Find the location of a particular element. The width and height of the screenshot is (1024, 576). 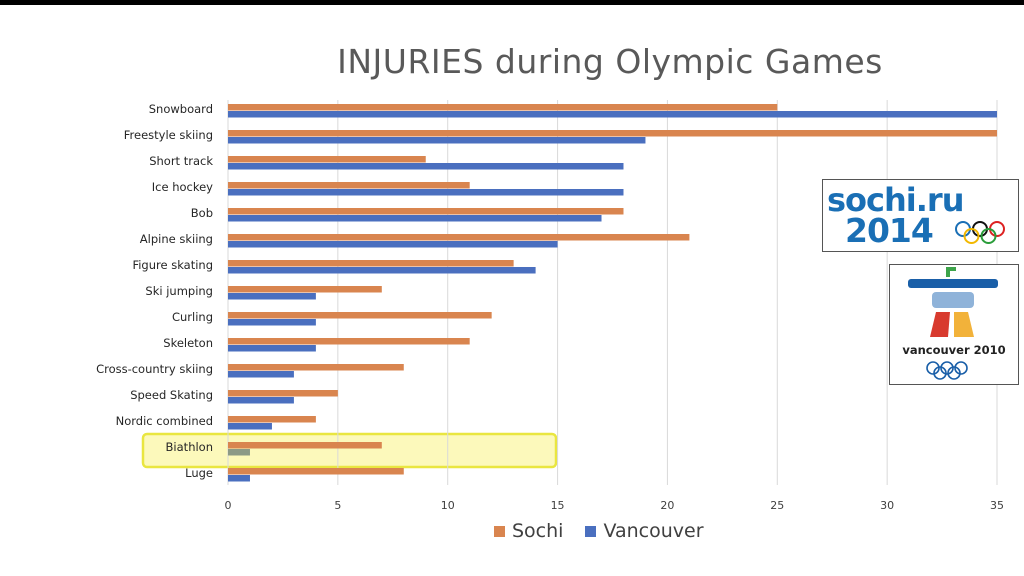

category-label: Skeleton is located at coordinates (188, 343).